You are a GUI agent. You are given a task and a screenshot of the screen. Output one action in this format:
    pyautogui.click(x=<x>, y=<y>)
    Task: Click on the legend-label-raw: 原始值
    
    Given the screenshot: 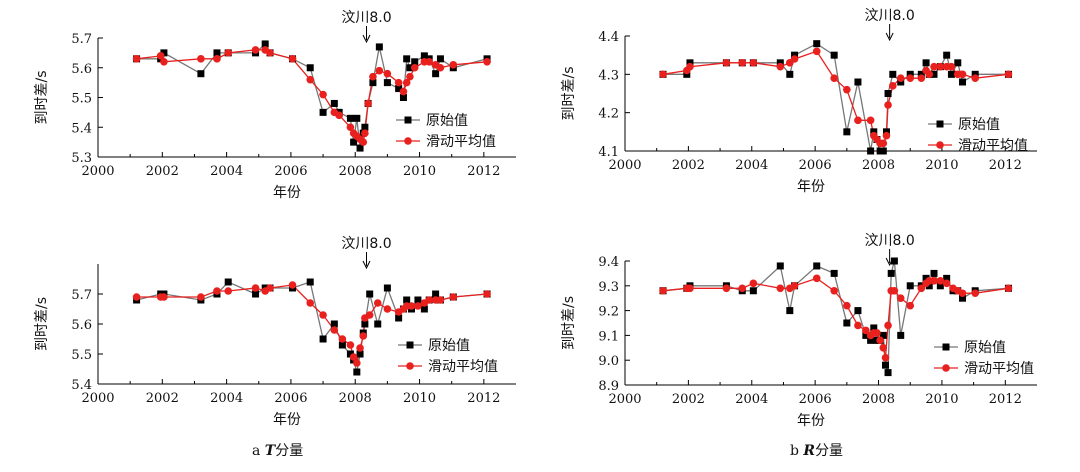 What is the action you would take?
    pyautogui.click(x=985, y=348)
    